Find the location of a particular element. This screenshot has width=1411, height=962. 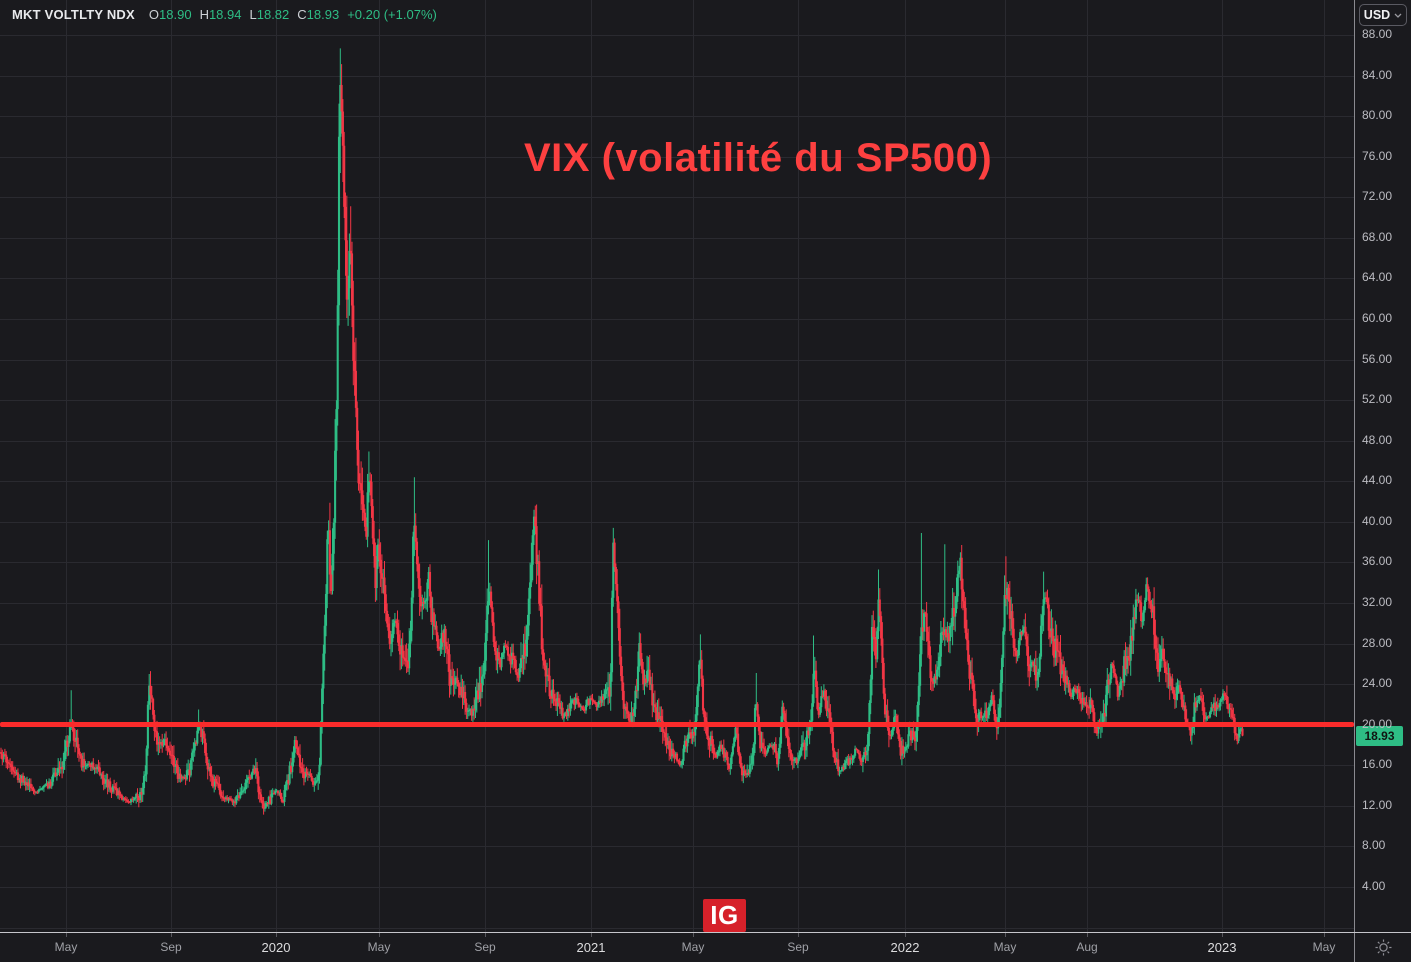

price-tick-label: 12.00 is located at coordinates (1377, 804).